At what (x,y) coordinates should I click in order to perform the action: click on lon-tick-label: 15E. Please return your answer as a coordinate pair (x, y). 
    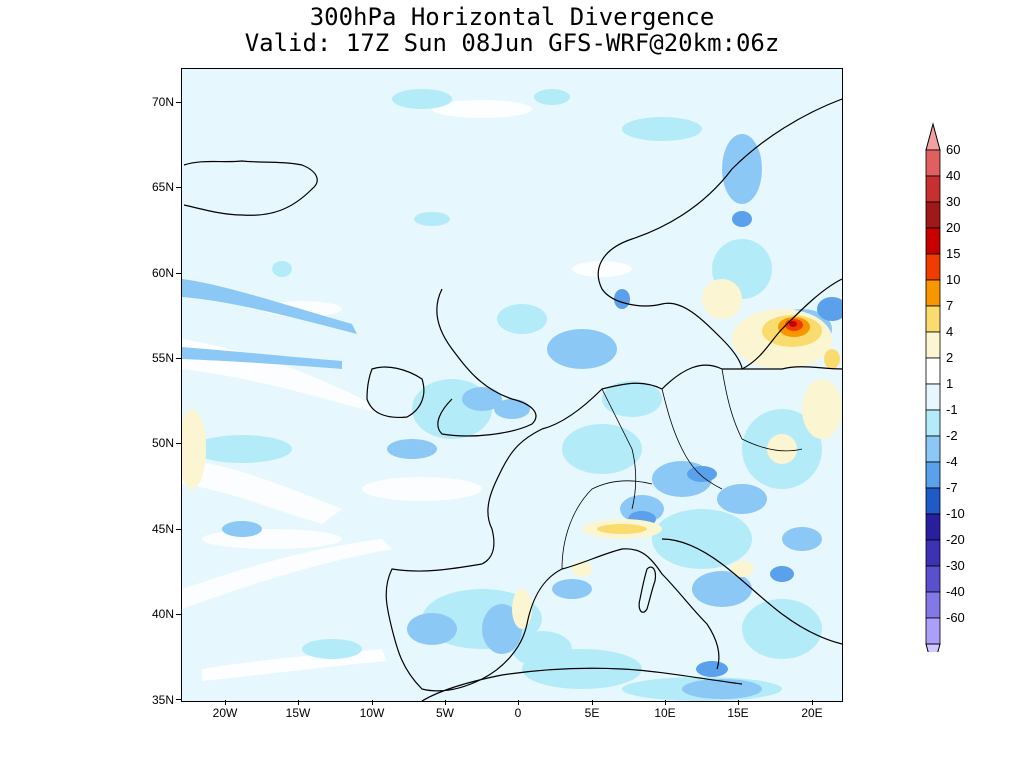
    Looking at the image, I should click on (738, 713).